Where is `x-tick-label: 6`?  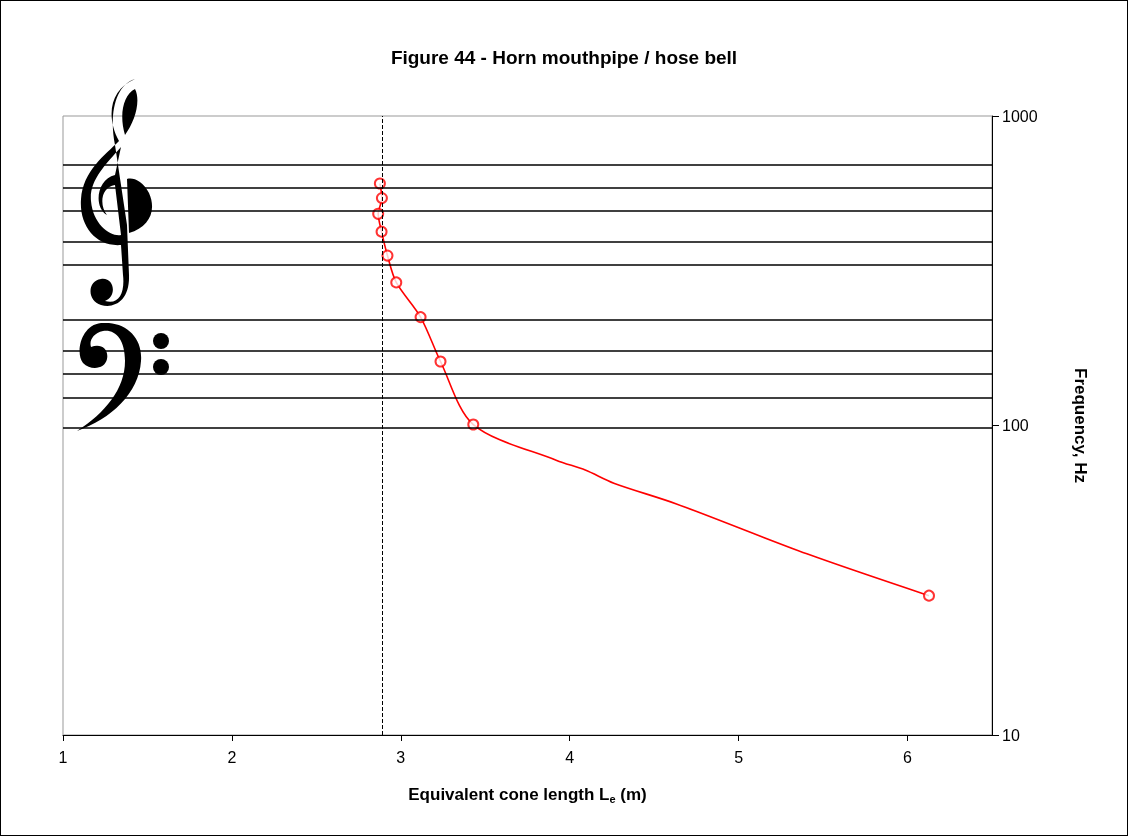
x-tick-label: 6 is located at coordinates (908, 757).